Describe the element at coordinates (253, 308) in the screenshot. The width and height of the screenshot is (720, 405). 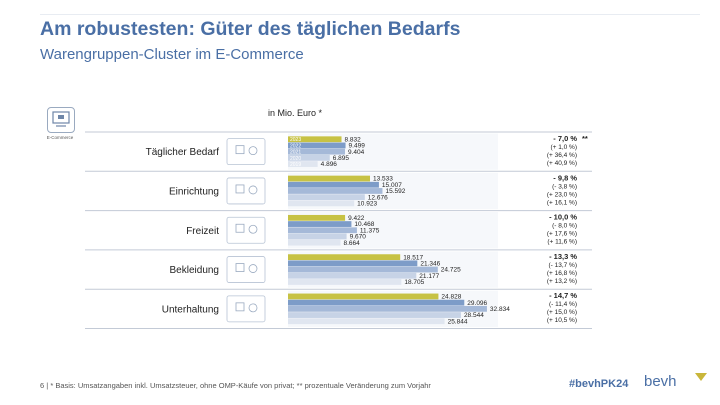
I see `electronics-icon-glyph-b` at that location.